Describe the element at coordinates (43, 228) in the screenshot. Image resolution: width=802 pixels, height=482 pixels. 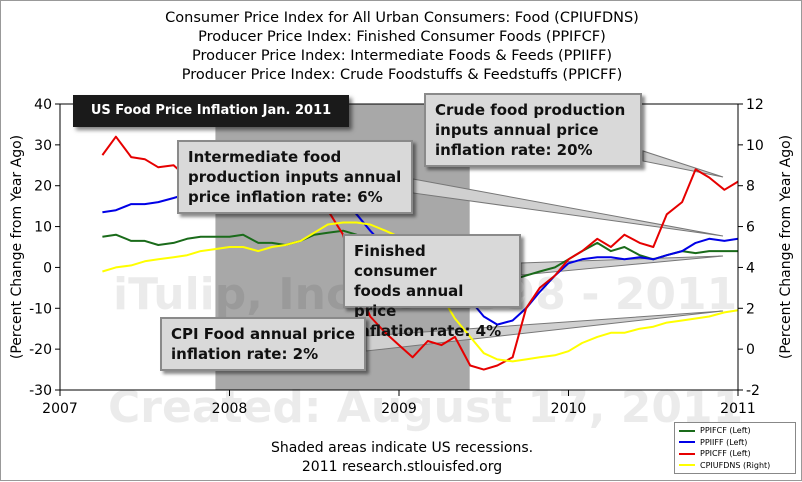
I see `y-left-tick-label: 10` at that location.